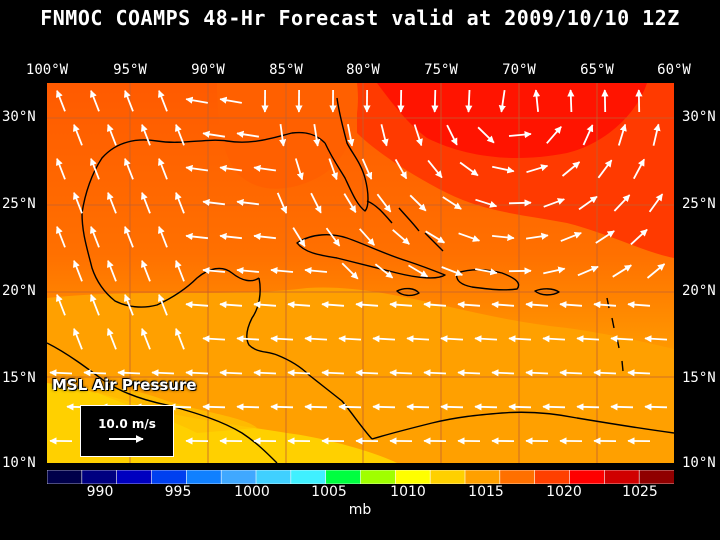 The height and width of the screenshot is (540, 720). What do you see at coordinates (674, 70) in the screenshot?
I see `lon-label: 60°W` at bounding box center [674, 70].